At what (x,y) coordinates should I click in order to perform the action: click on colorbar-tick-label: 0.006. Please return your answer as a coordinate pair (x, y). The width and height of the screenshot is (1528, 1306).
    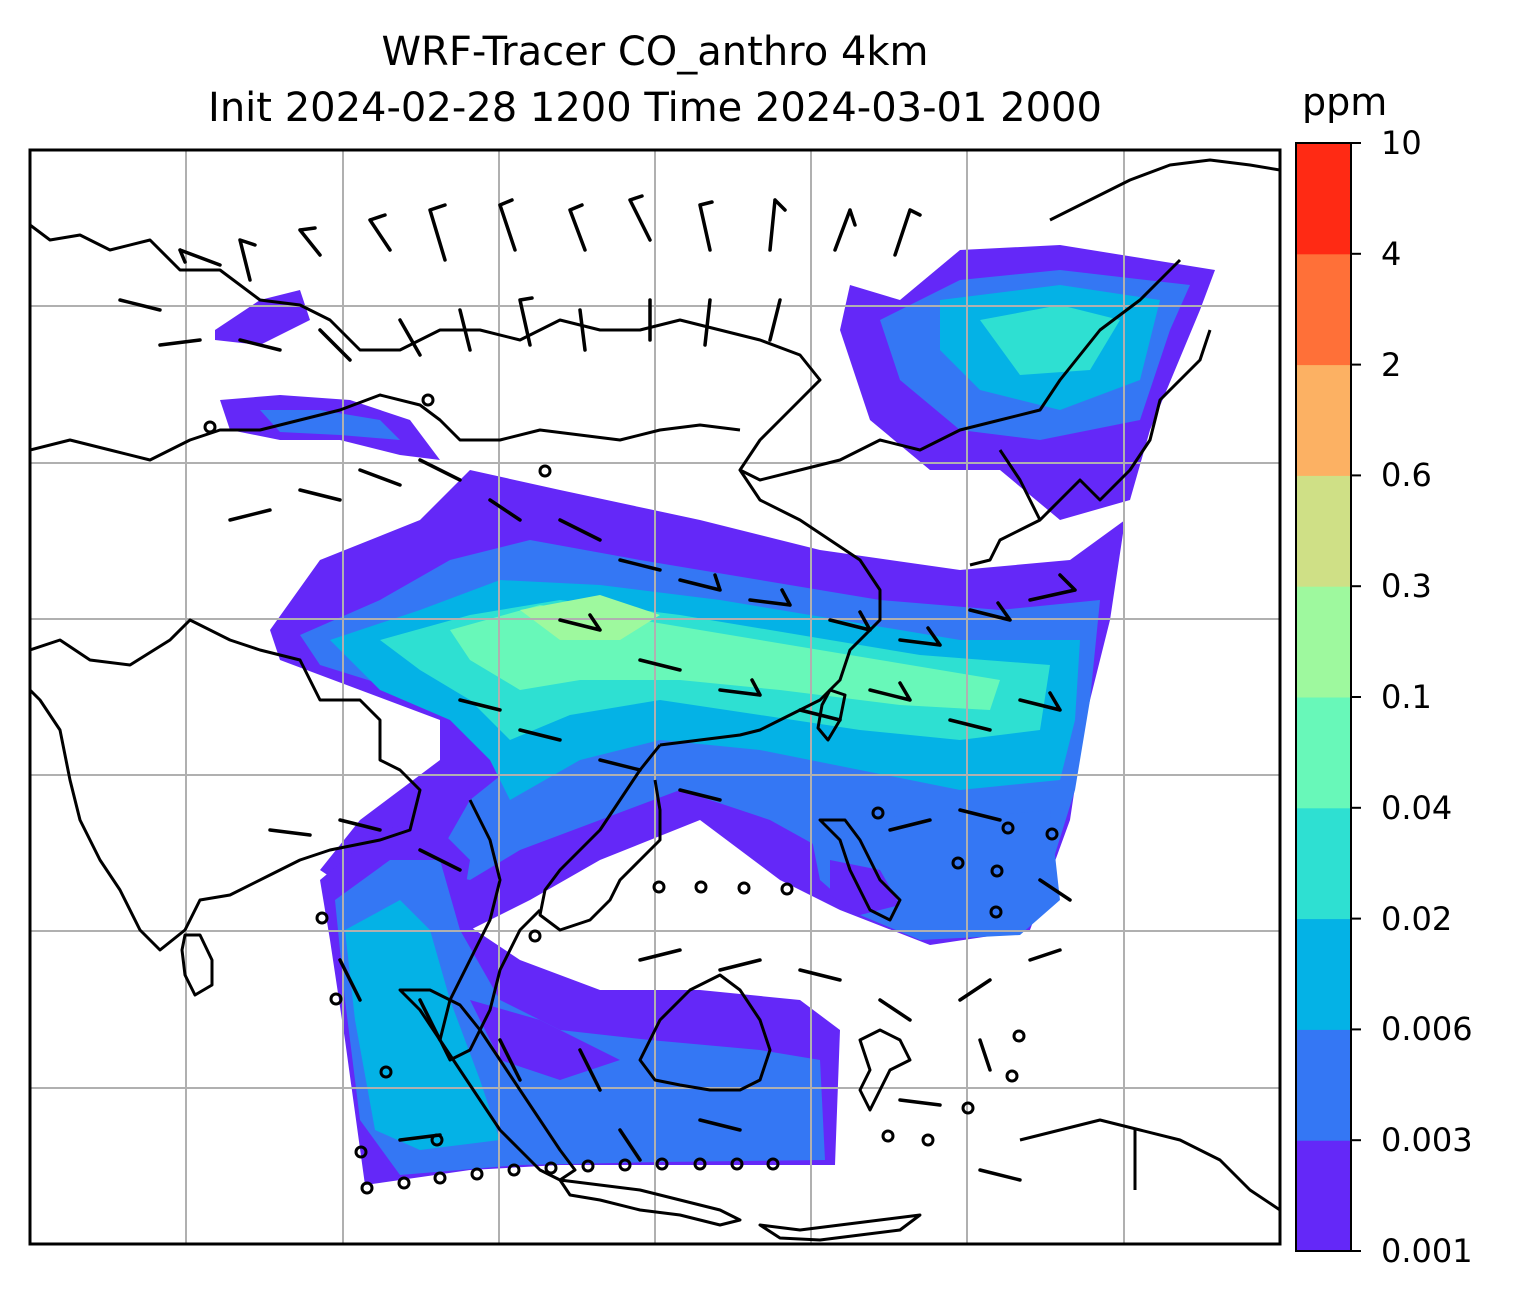
    Looking at the image, I should click on (1427, 1029).